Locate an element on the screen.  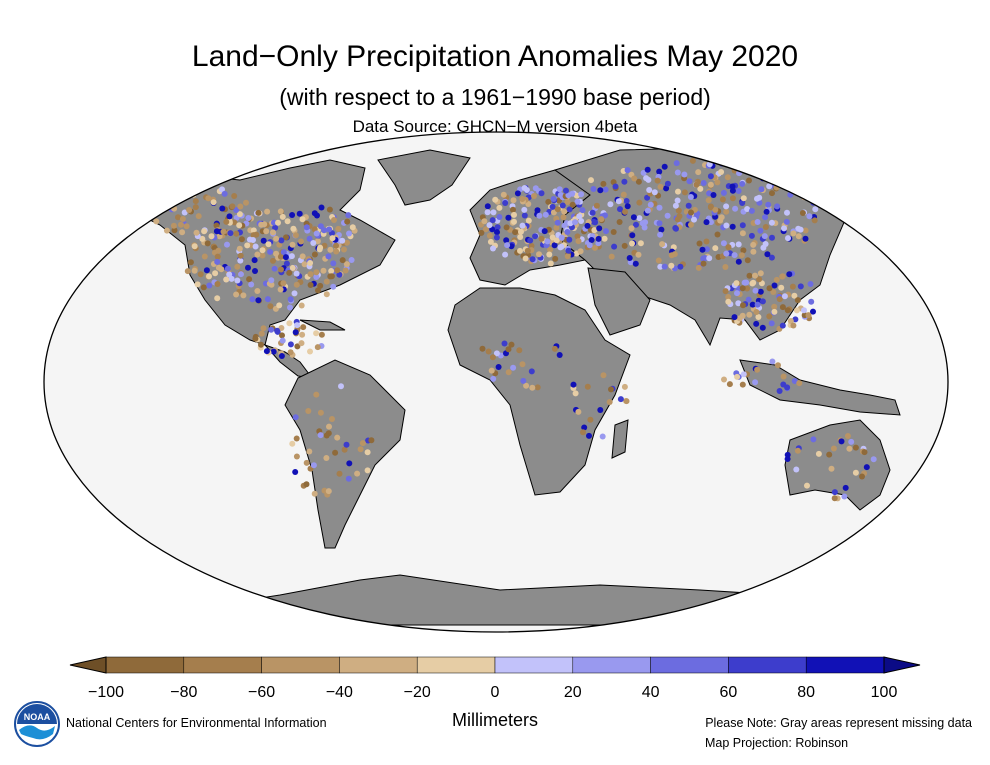
madagascar is located at coordinates (620, 439).